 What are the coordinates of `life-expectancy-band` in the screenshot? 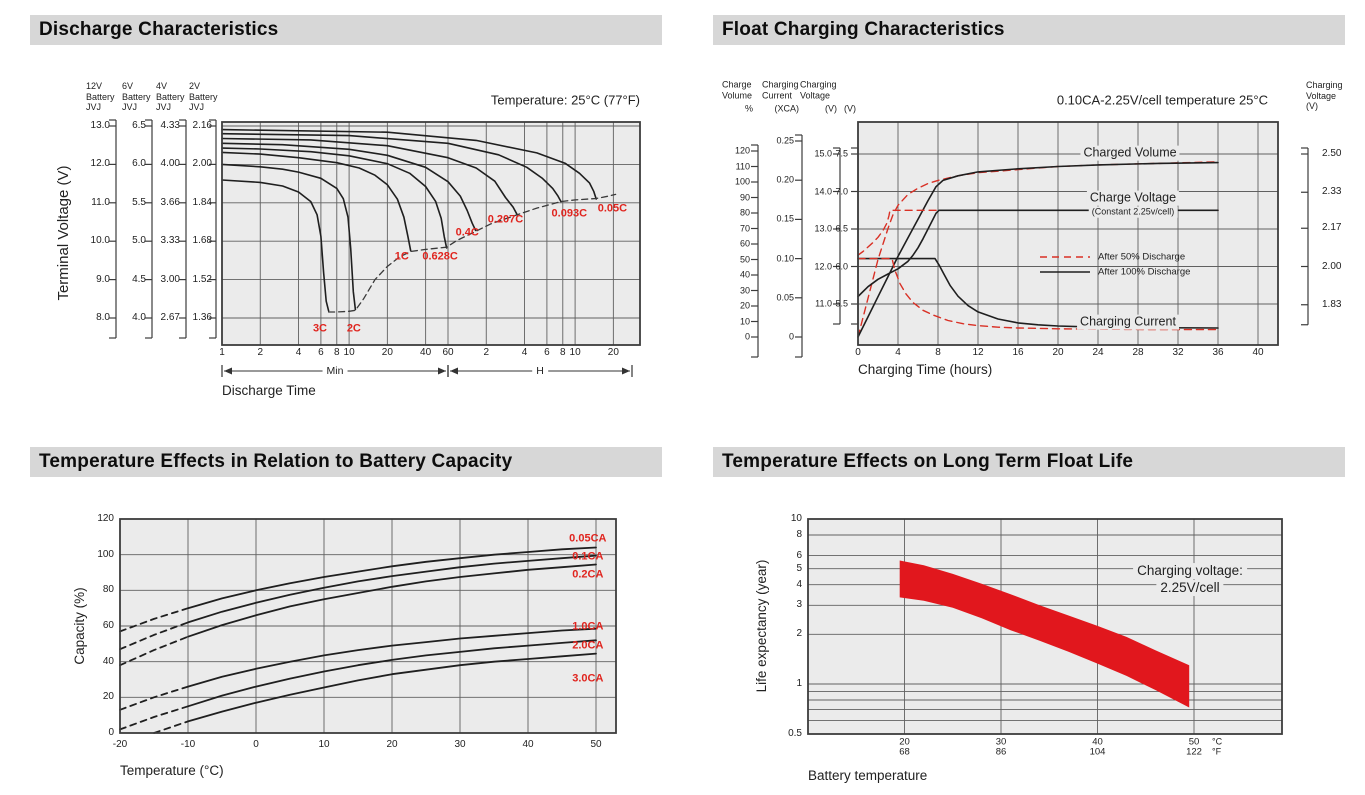 It's located at (1044, 634).